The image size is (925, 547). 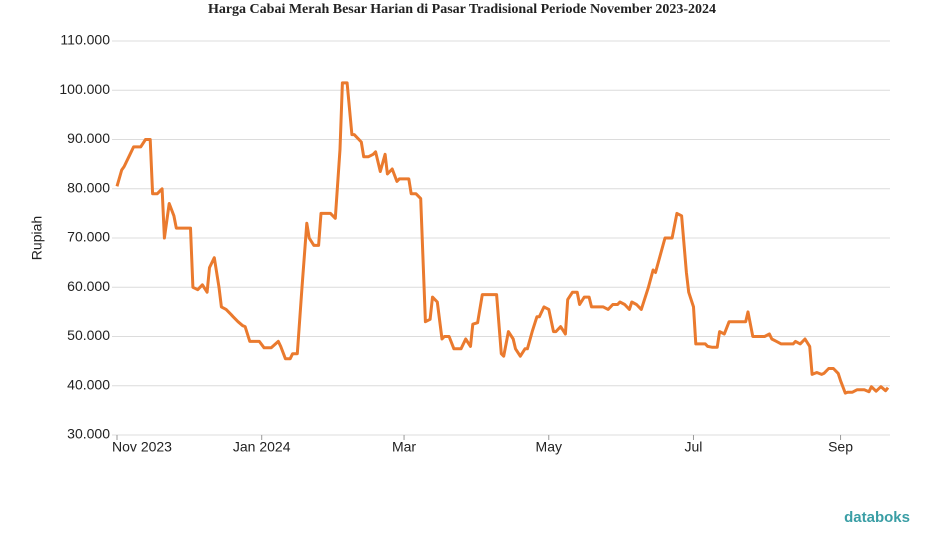 What do you see at coordinates (85, 40) in the screenshot?
I see `y-tick-label: 110.000` at bounding box center [85, 40].